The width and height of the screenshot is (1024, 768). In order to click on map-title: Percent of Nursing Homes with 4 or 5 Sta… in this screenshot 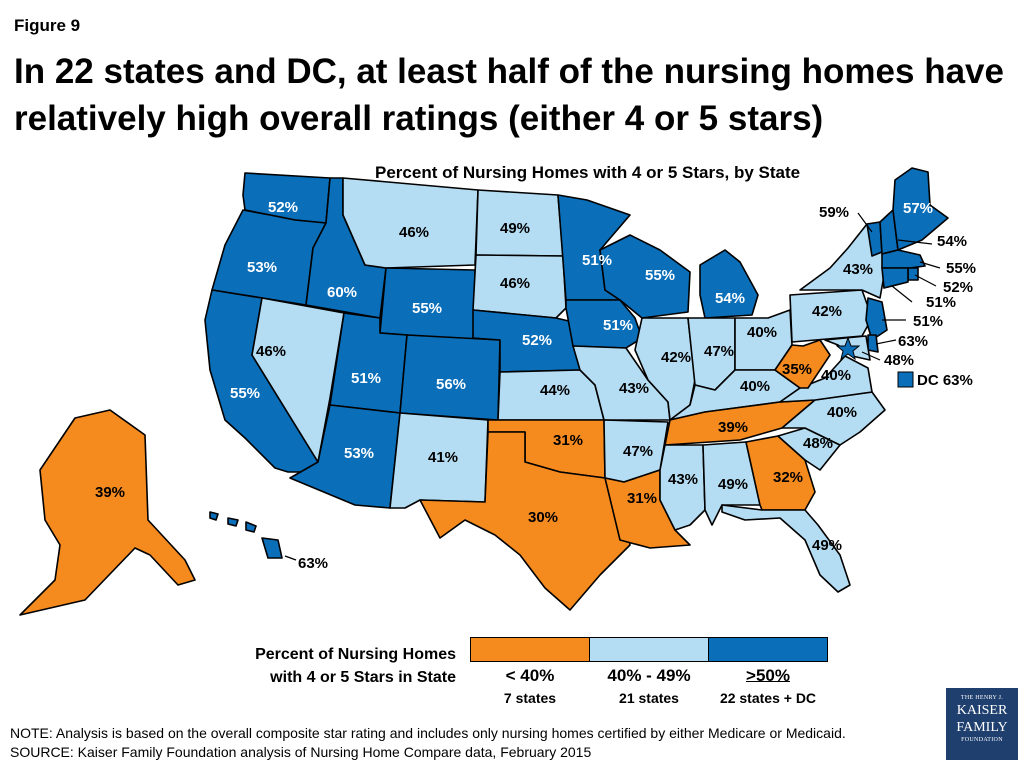, I will do `click(588, 172)`.